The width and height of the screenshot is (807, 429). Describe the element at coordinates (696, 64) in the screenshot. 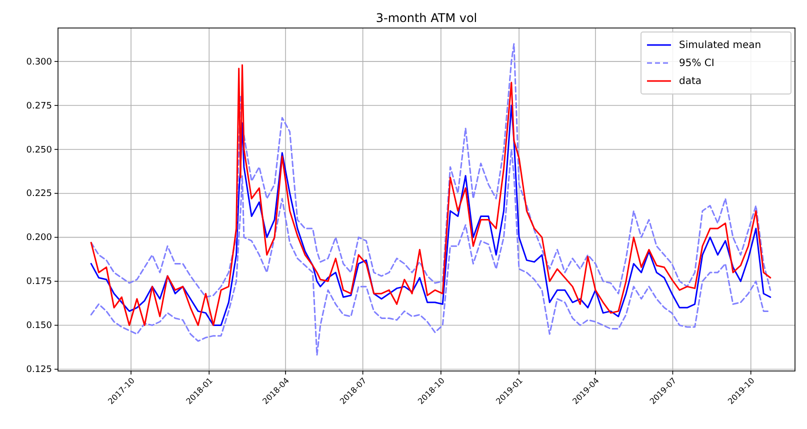

I see `legend-label: 95% CI` at that location.